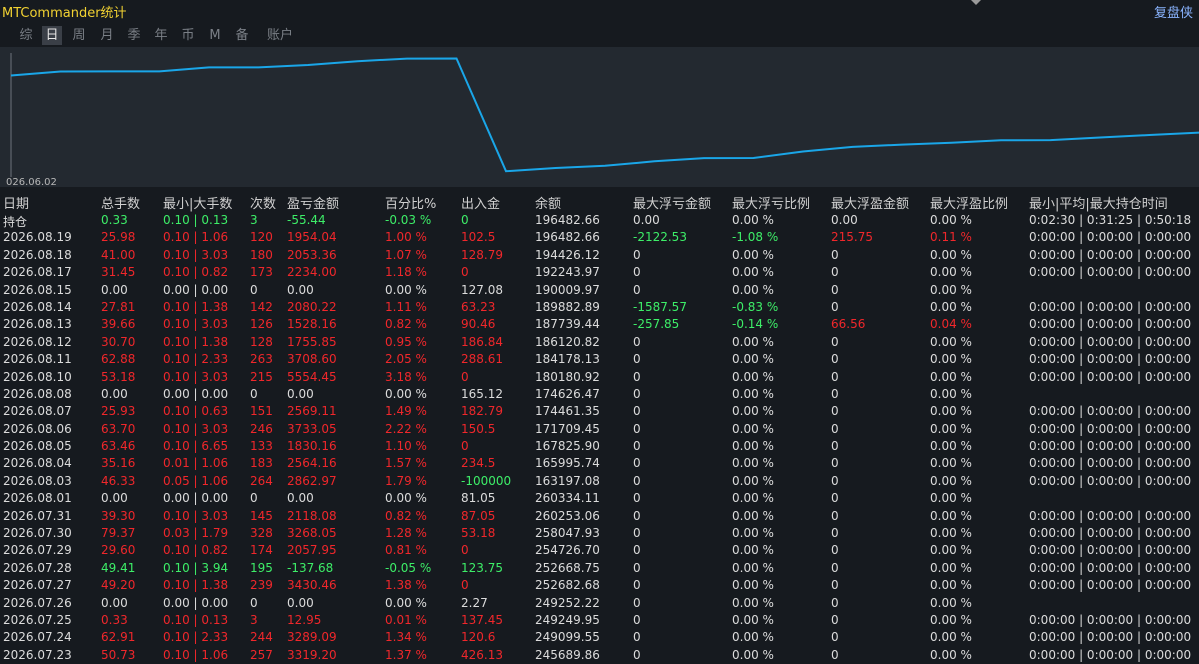 This screenshot has height=664, width=1199. Describe the element at coordinates (121, 204) in the screenshot. I see `header-col-1: 总手数` at that location.